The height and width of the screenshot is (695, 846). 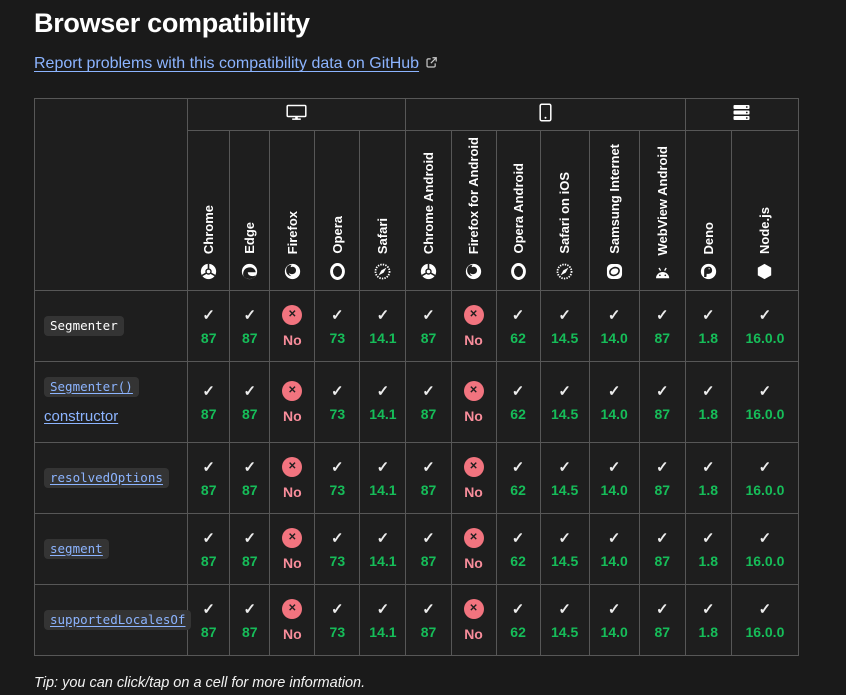 I want to click on support-cell-content: ✓ 1.8, so click(x=708, y=620).